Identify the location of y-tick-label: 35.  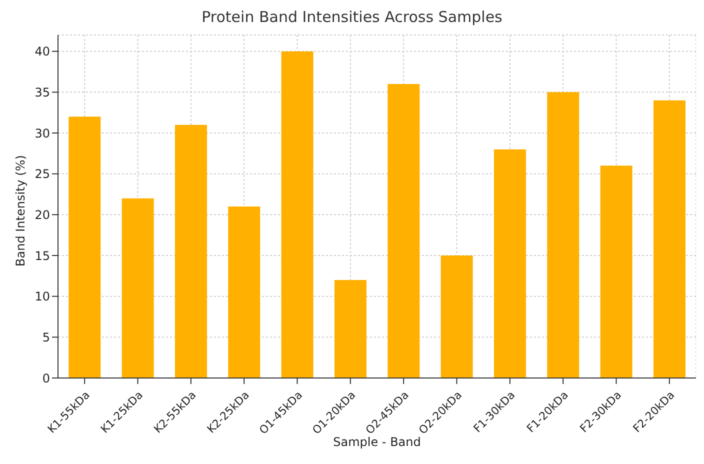
(42, 92).